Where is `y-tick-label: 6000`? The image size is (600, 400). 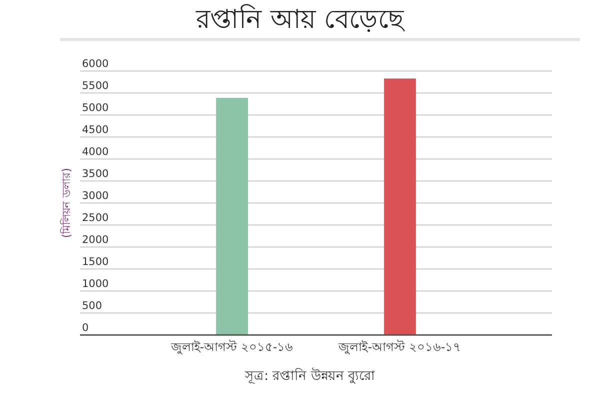 y-tick-label: 6000 is located at coordinates (95, 64).